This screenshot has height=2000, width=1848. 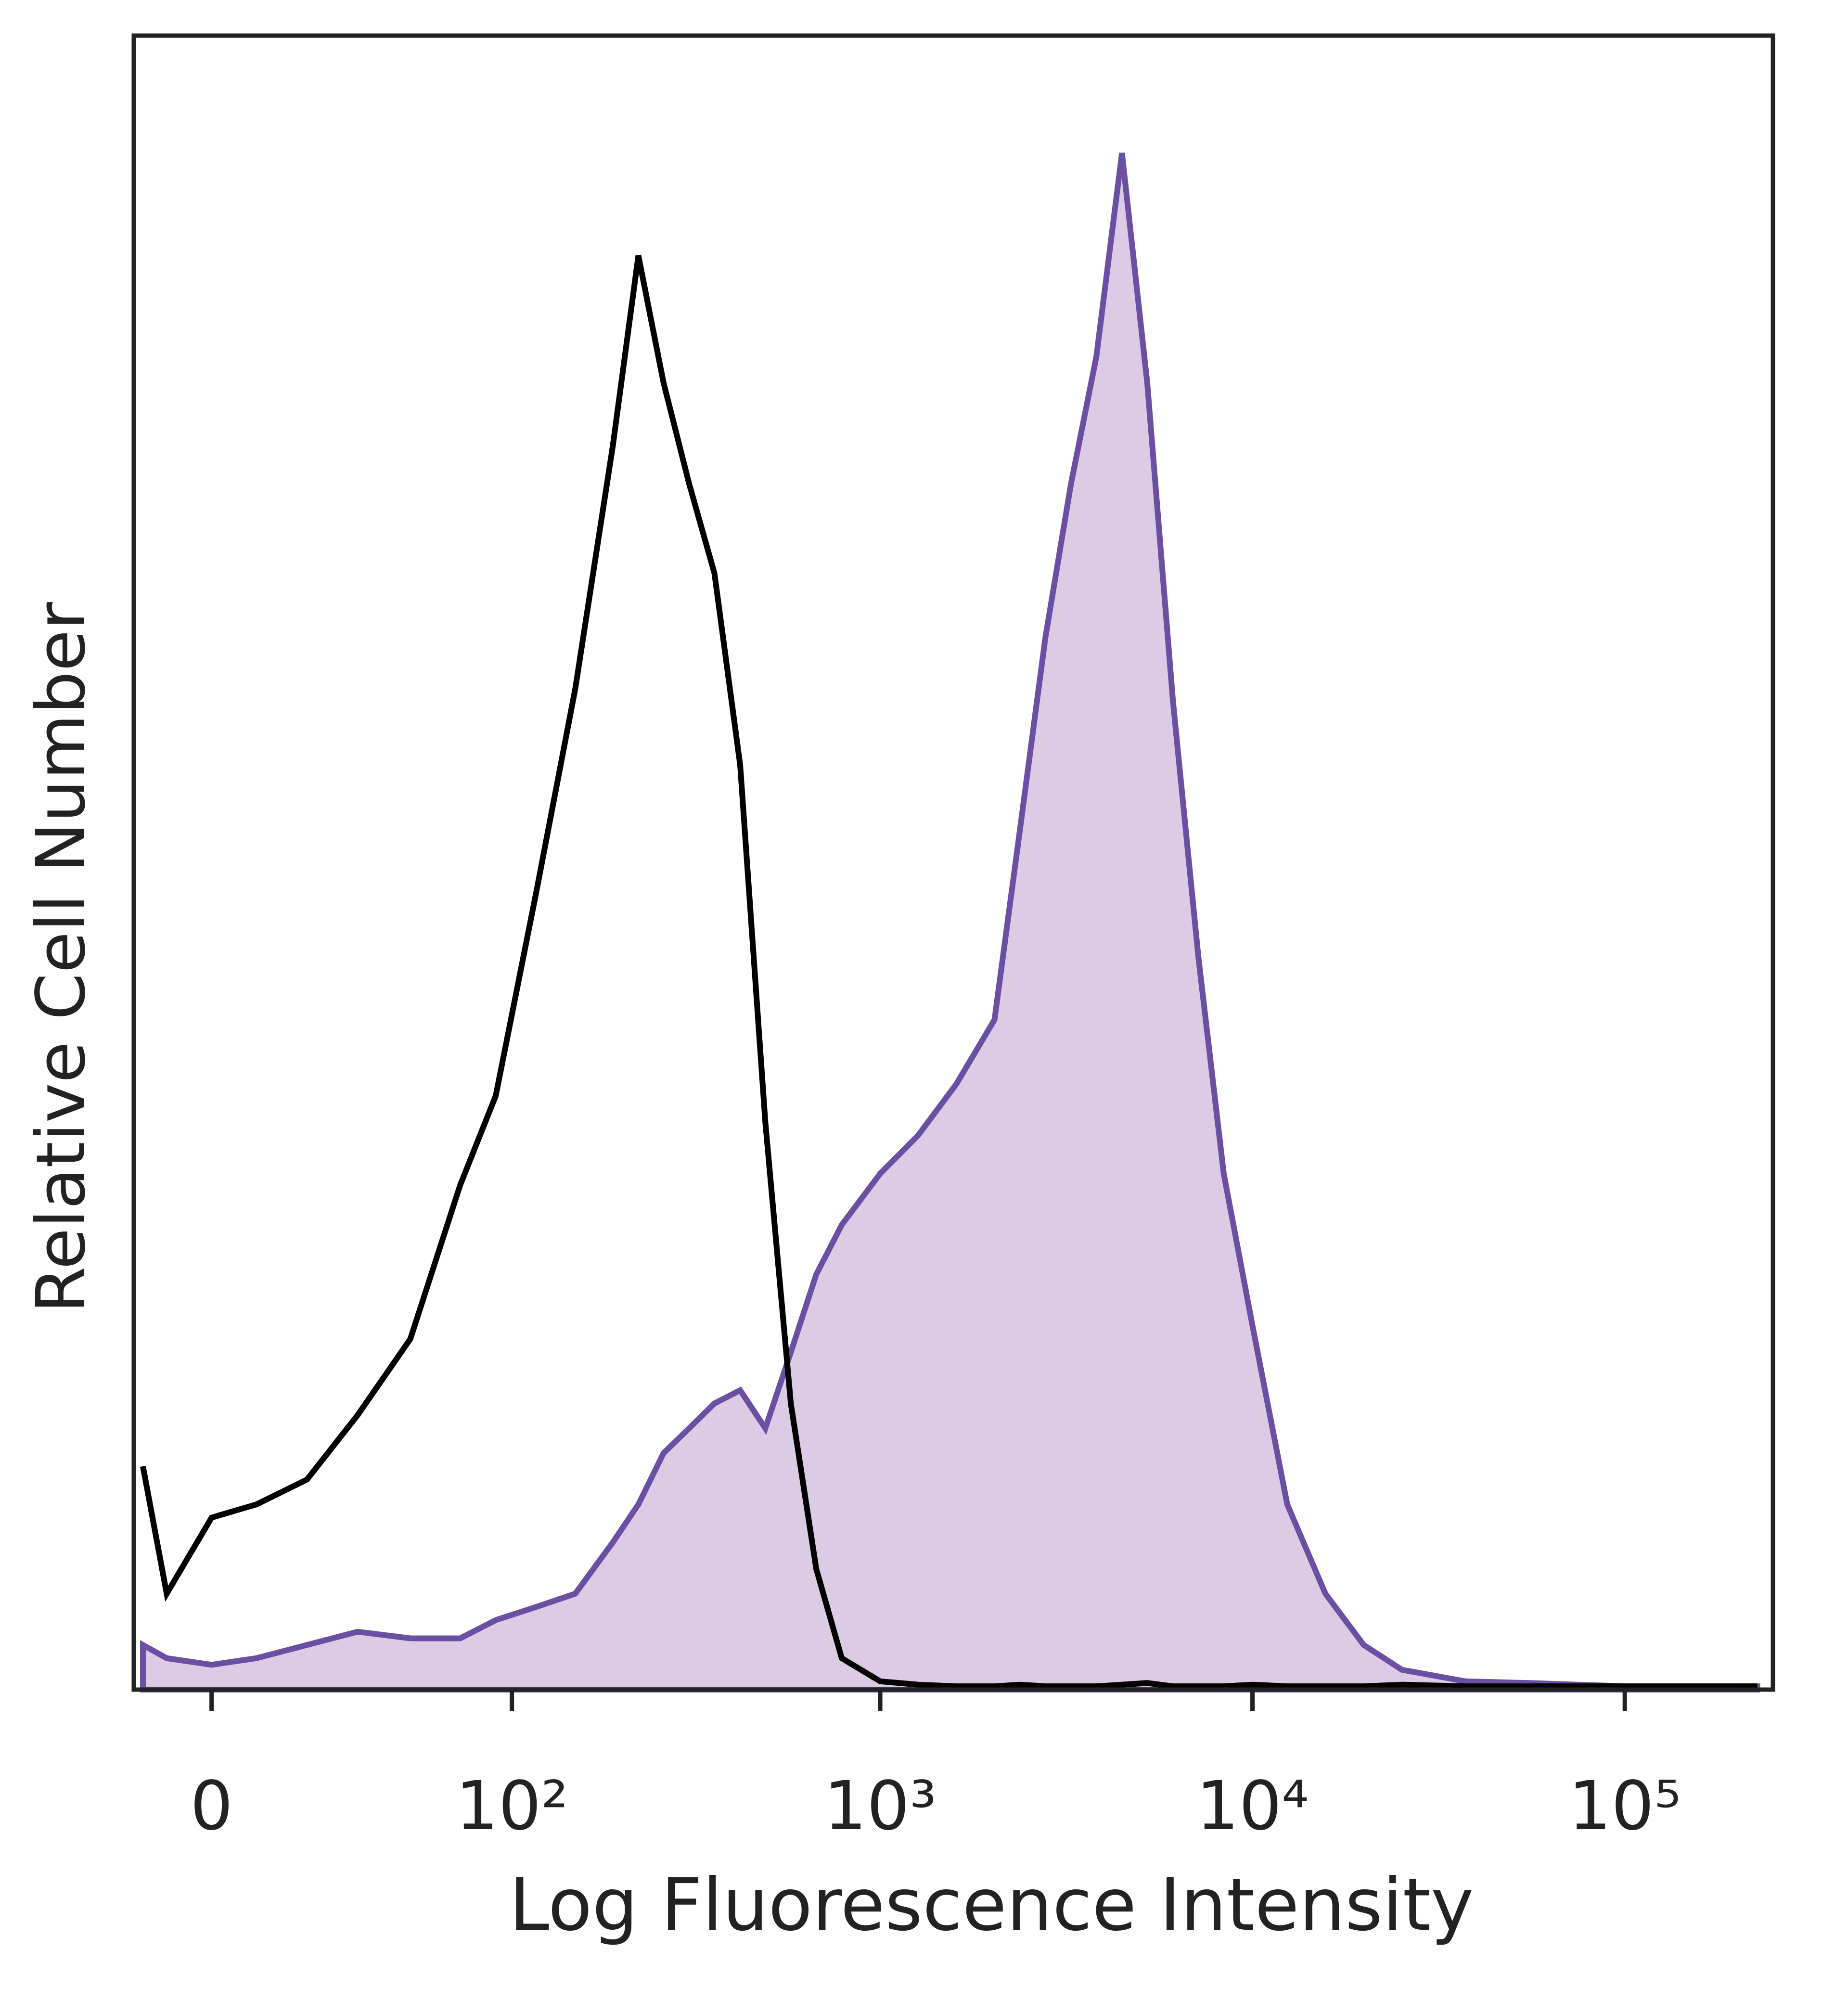 What do you see at coordinates (512, 1806) in the screenshot?
I see `x-tick-label: 10²` at bounding box center [512, 1806].